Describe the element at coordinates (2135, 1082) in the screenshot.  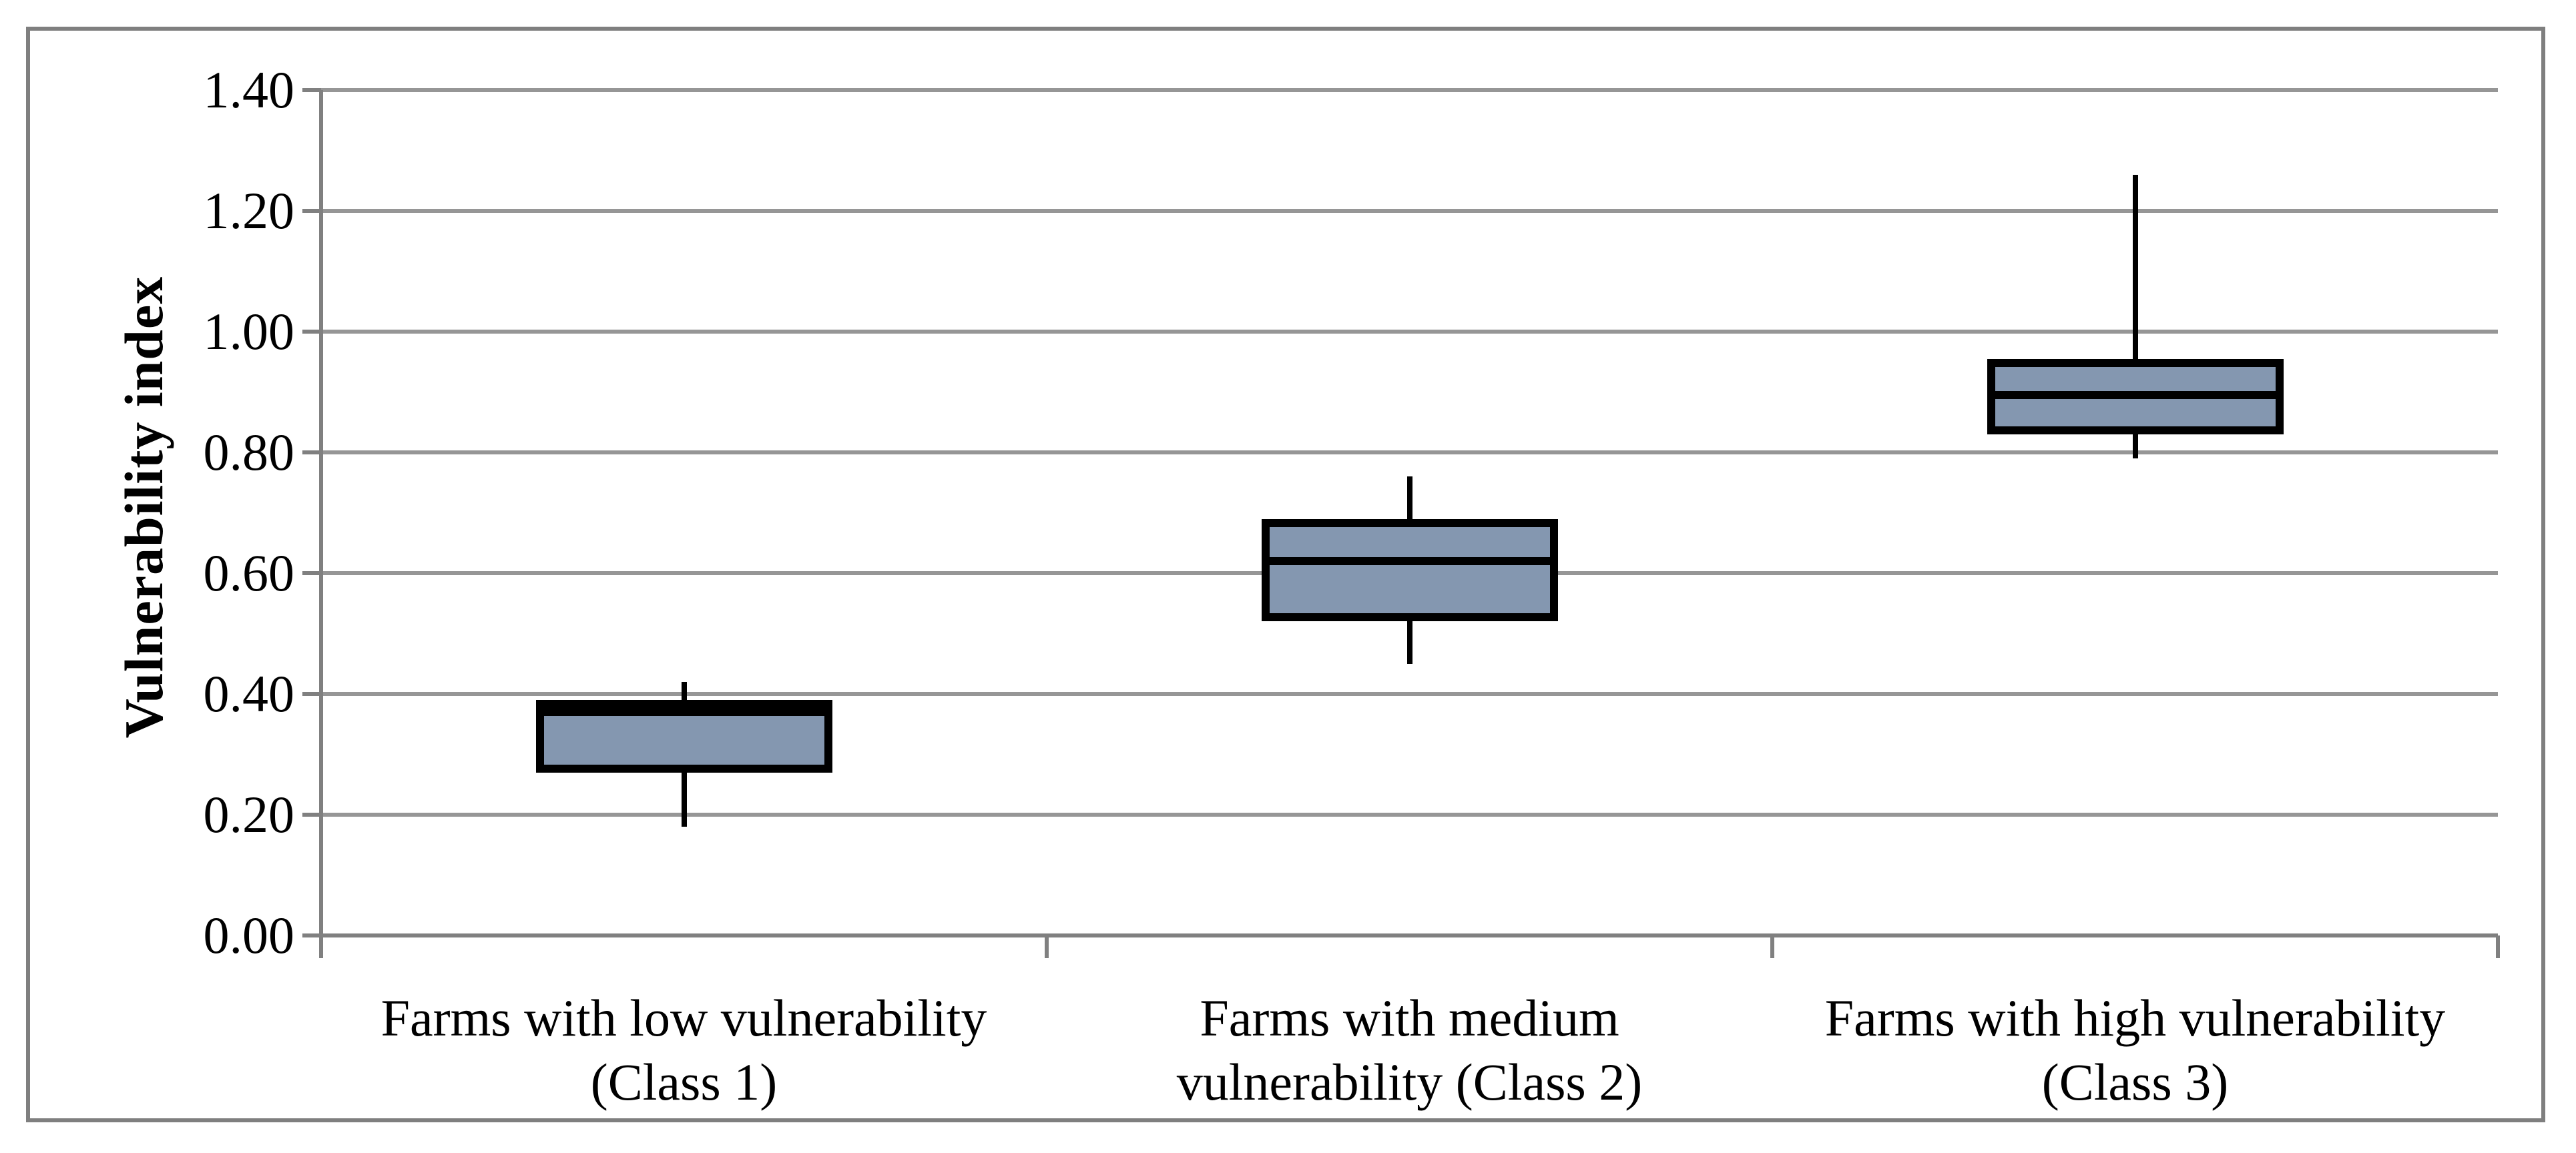
I see `x-category-label-line: (Class 3)` at that location.